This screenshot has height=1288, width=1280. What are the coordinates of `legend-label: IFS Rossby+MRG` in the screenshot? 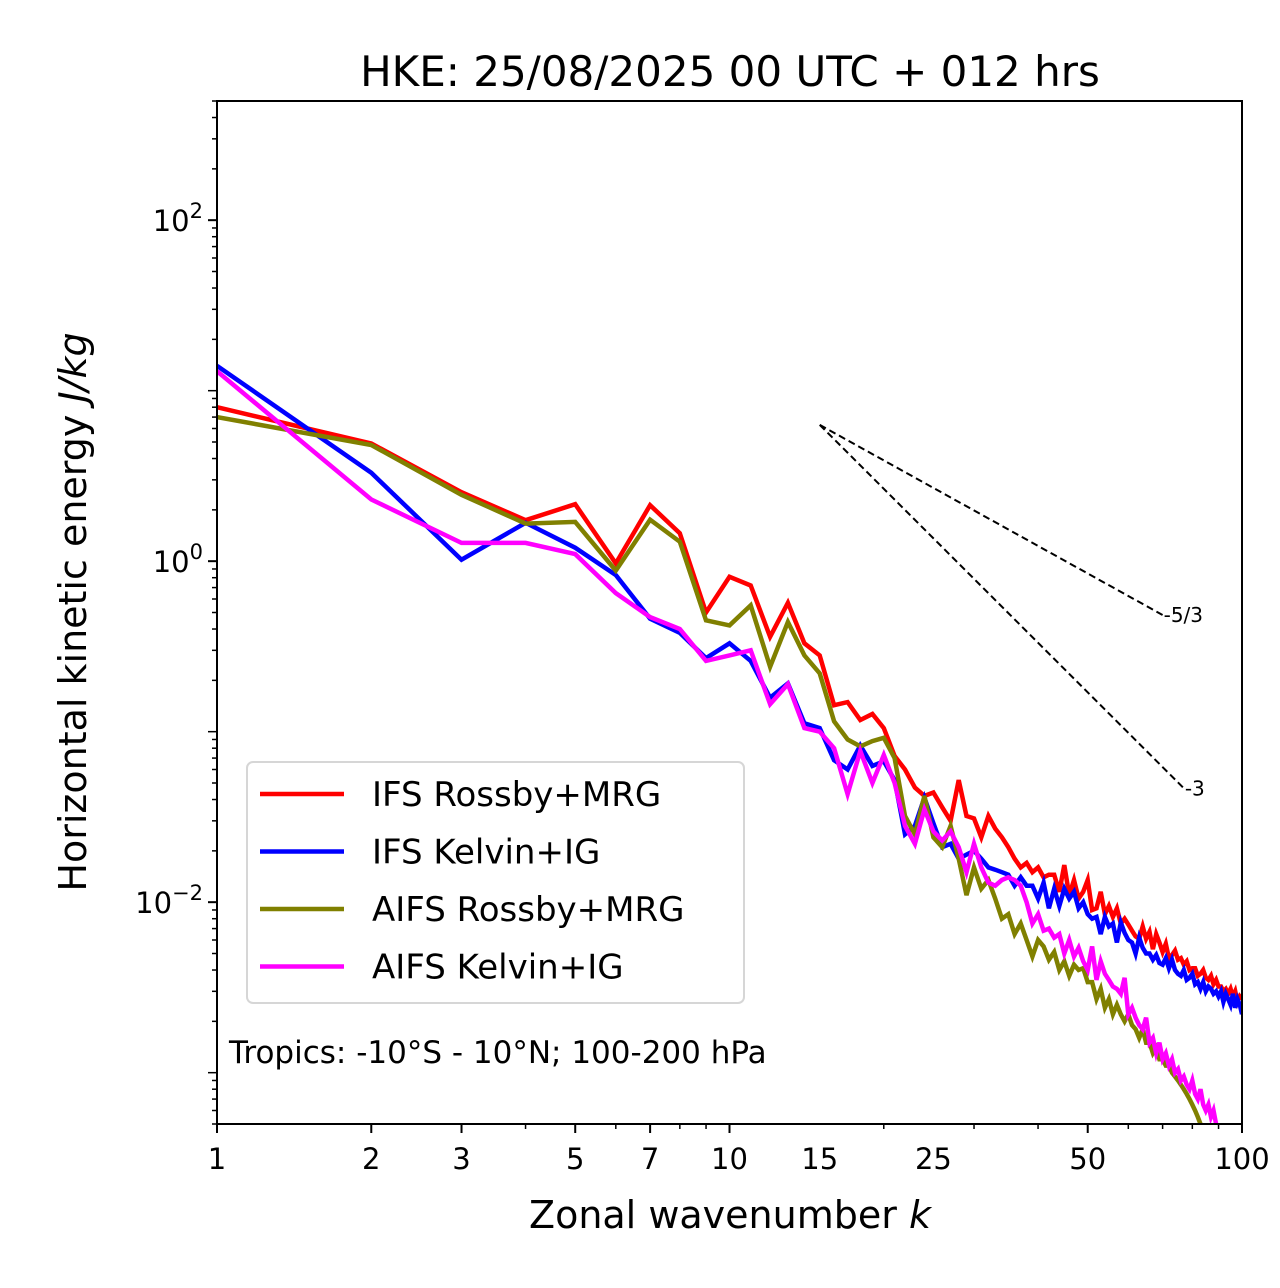 It's located at (516, 795).